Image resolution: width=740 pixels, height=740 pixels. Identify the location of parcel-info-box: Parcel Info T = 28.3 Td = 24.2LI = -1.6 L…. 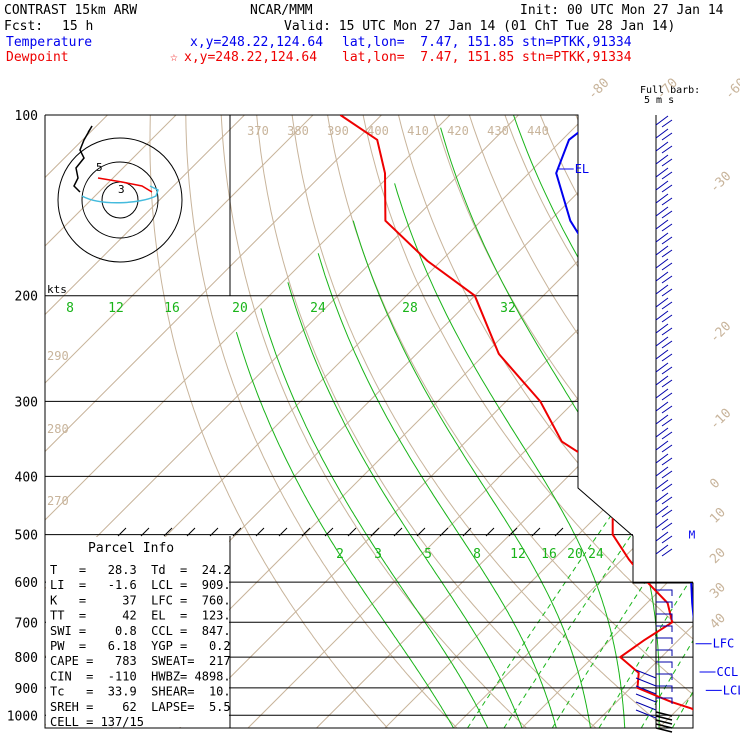
(138, 633).